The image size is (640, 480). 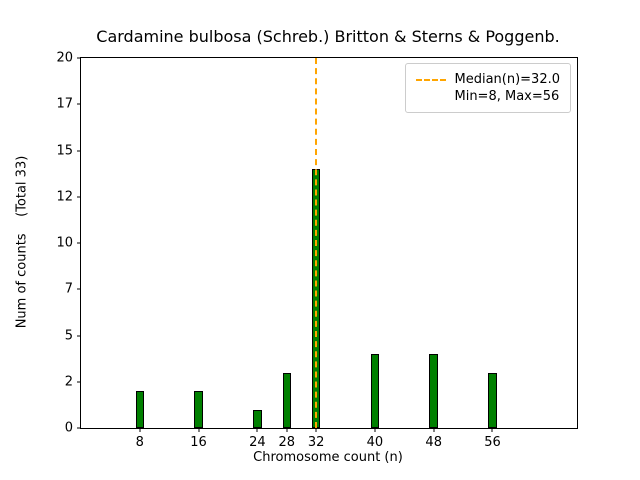 I want to click on legend-row: Min=8, Max=56, so click(x=488, y=96).